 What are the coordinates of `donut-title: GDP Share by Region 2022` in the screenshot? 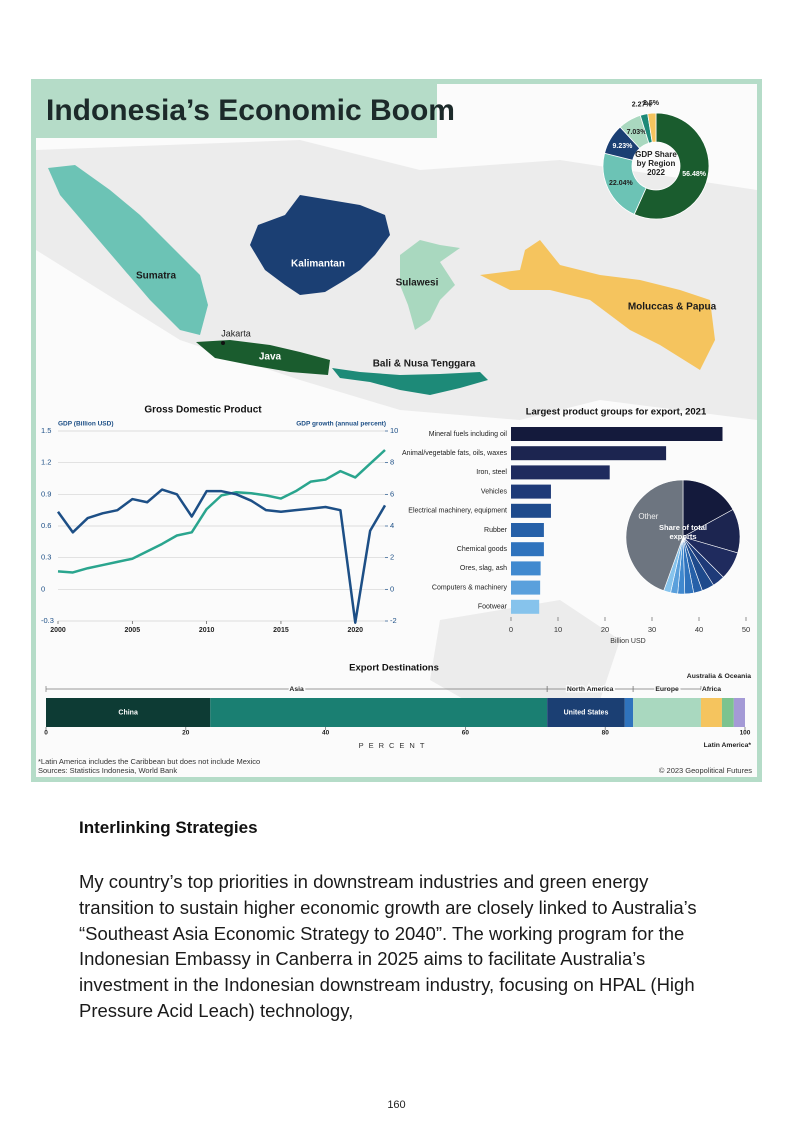 It's located at (656, 164).